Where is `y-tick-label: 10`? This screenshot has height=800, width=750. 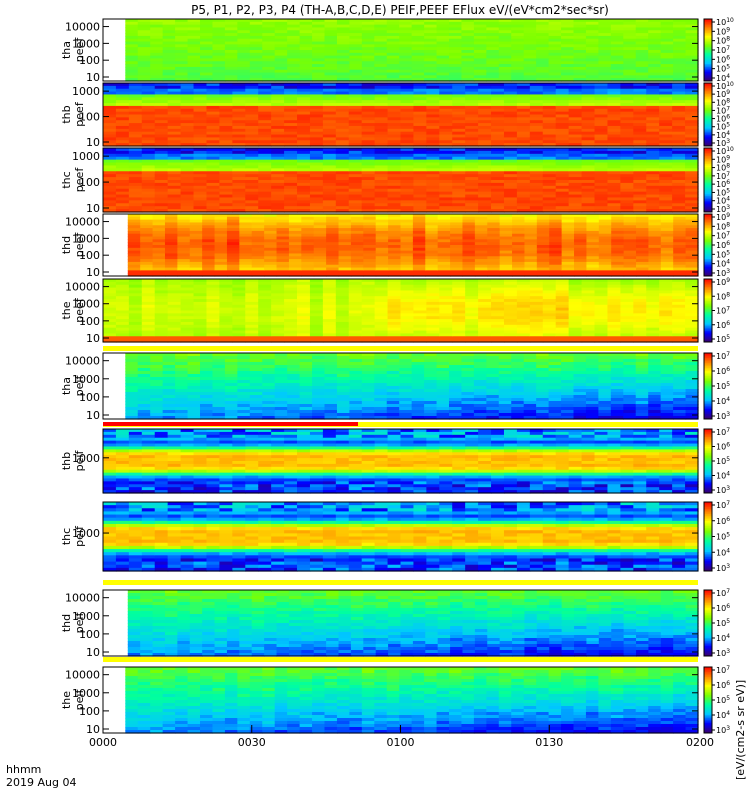 y-tick-label: 10 is located at coordinates (93, 272).